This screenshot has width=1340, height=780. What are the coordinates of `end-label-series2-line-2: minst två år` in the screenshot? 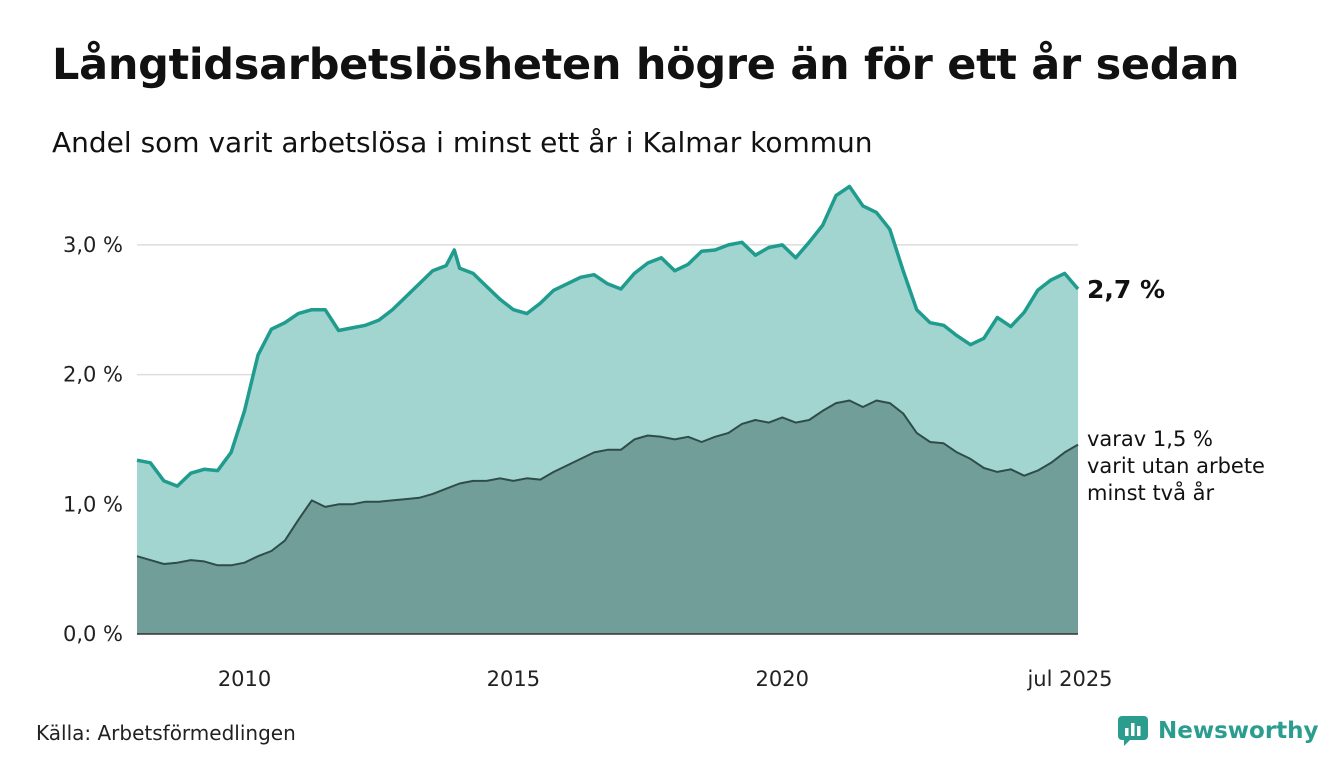 It's located at (1151, 492).